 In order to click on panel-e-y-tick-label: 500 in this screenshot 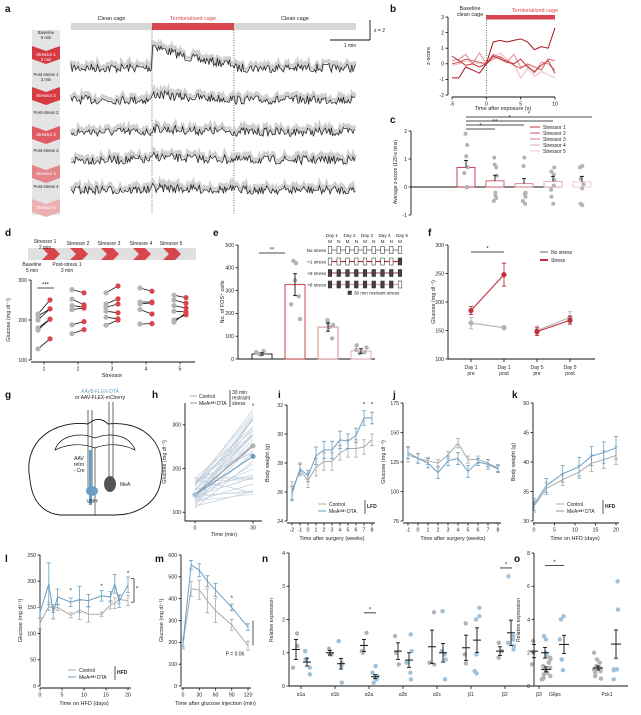, I will do `click(229, 246)`.